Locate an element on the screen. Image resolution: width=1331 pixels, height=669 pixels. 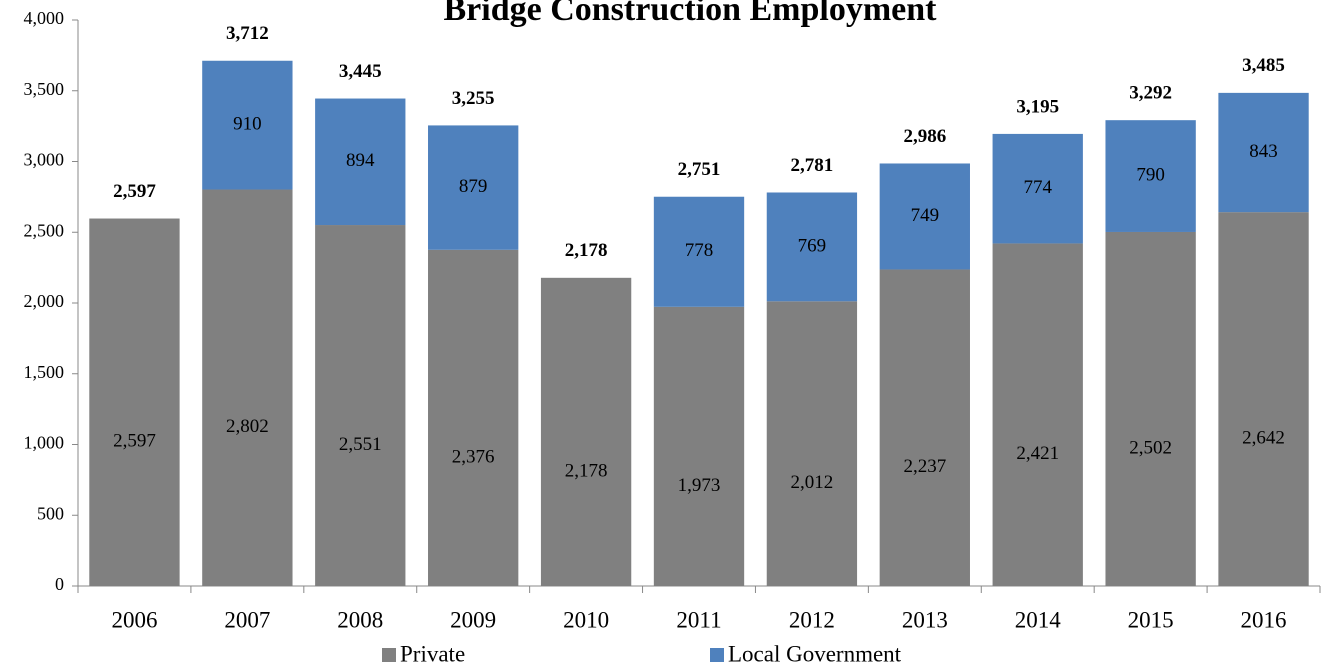
x-tick-label: 2013 is located at coordinates (925, 619).